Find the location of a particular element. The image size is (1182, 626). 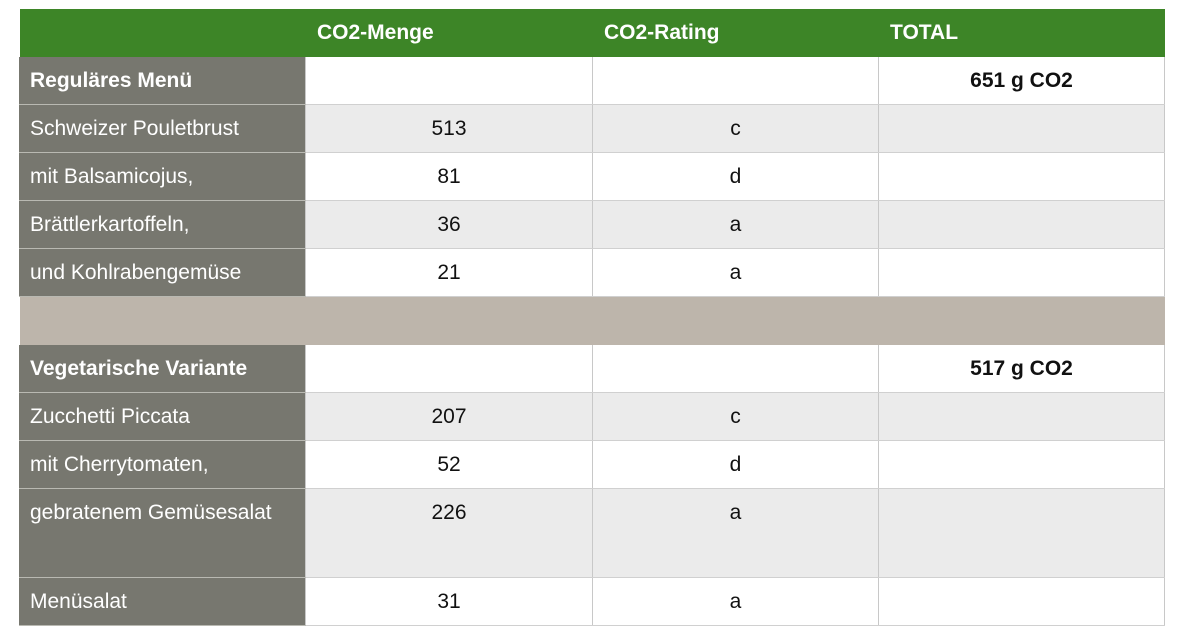

item-amount: 513 is located at coordinates (449, 128).